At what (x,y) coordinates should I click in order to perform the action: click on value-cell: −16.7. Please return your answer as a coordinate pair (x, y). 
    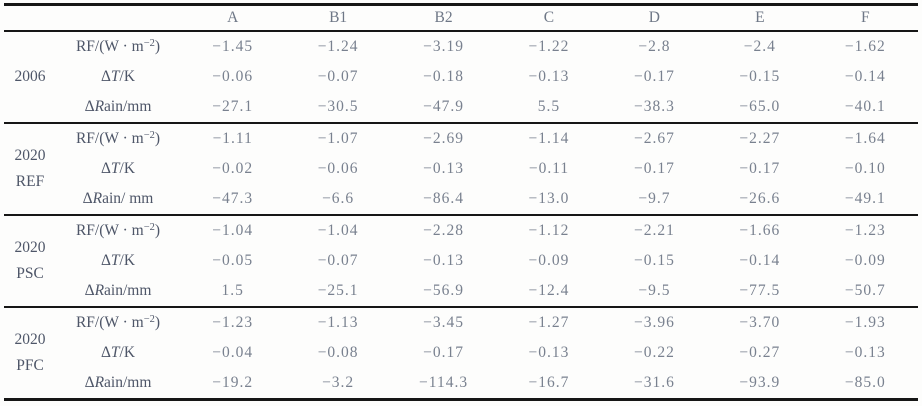
    Looking at the image, I should click on (549, 382).